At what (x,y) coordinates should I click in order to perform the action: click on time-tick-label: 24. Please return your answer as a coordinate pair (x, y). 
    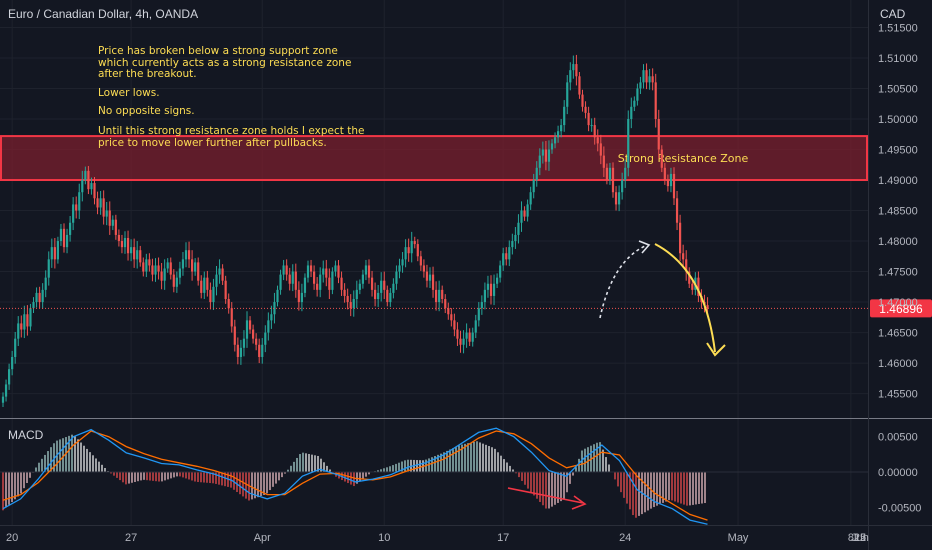
    Looking at the image, I should click on (625, 538).